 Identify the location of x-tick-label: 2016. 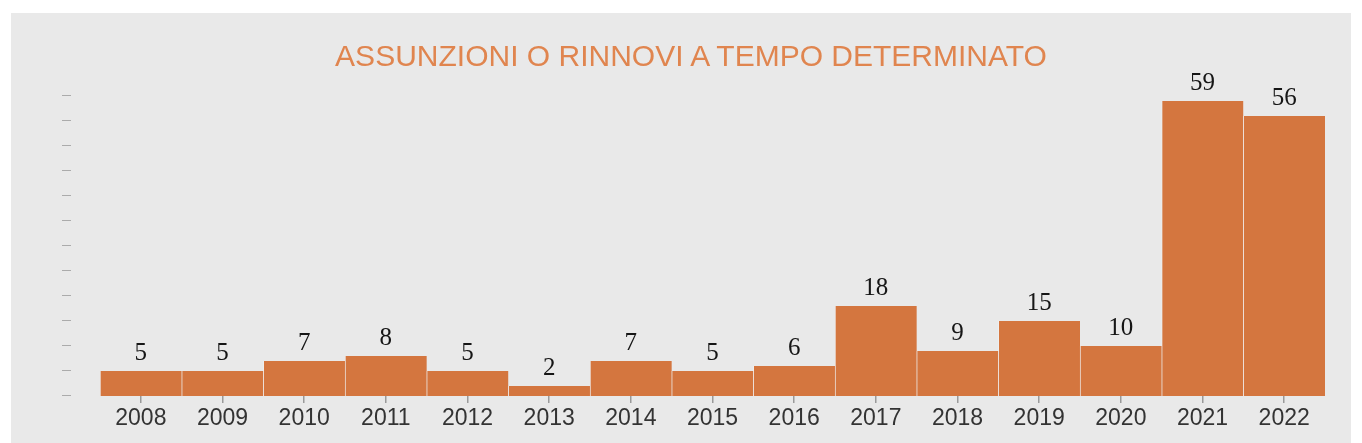
(794, 417).